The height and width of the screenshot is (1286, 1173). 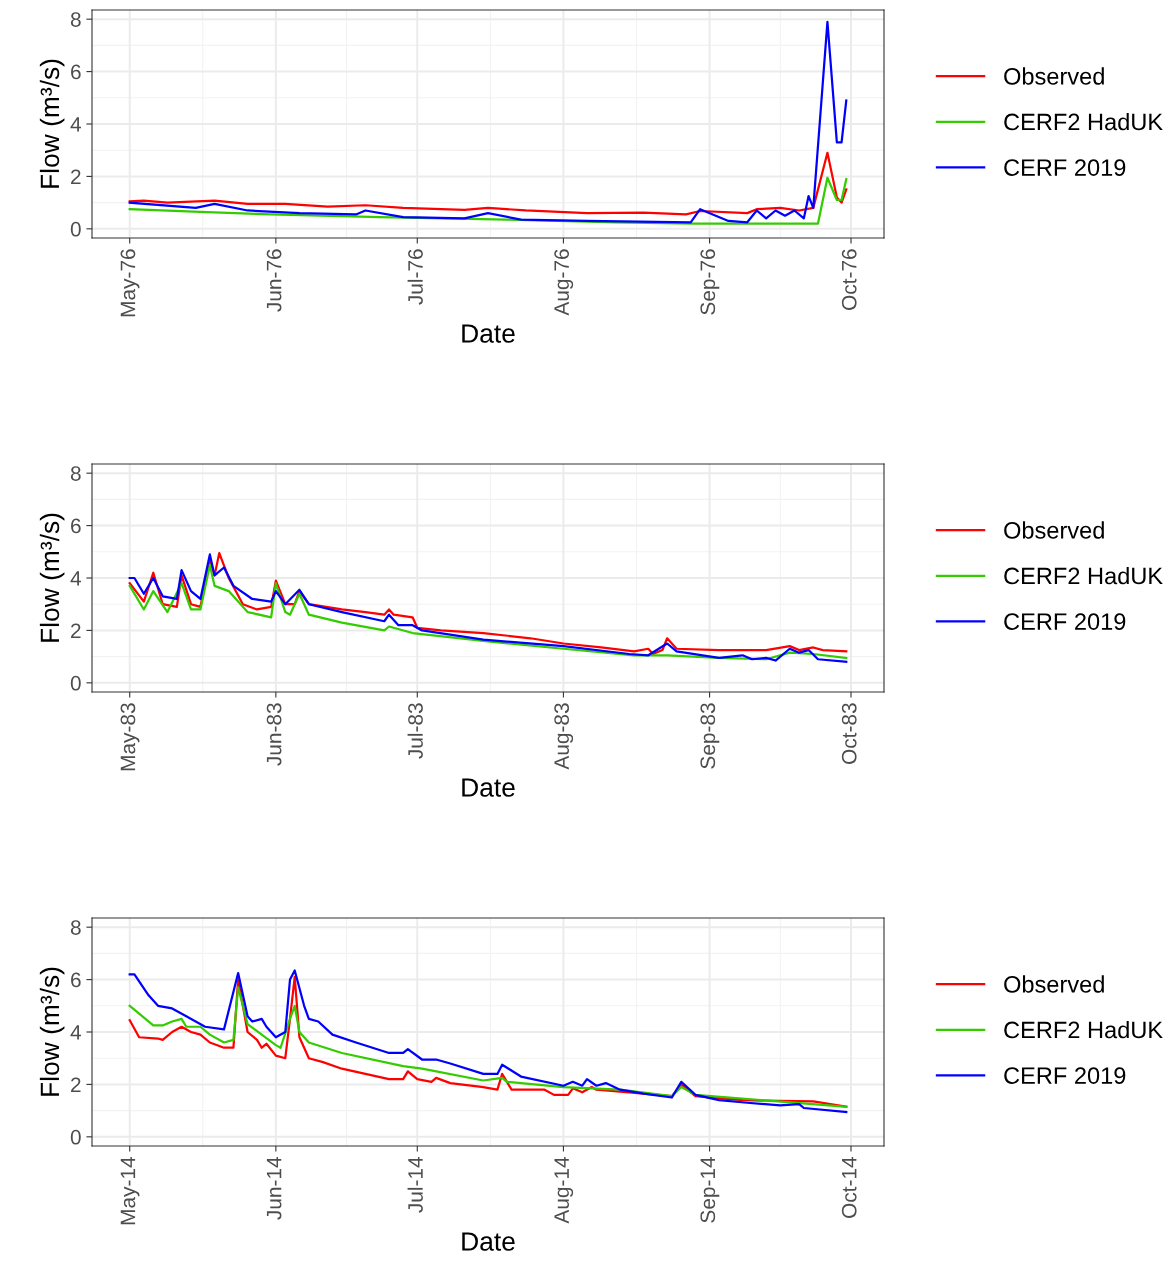 What do you see at coordinates (564, 736) in the screenshot?
I see `x-tick-label: Aug-83` at bounding box center [564, 736].